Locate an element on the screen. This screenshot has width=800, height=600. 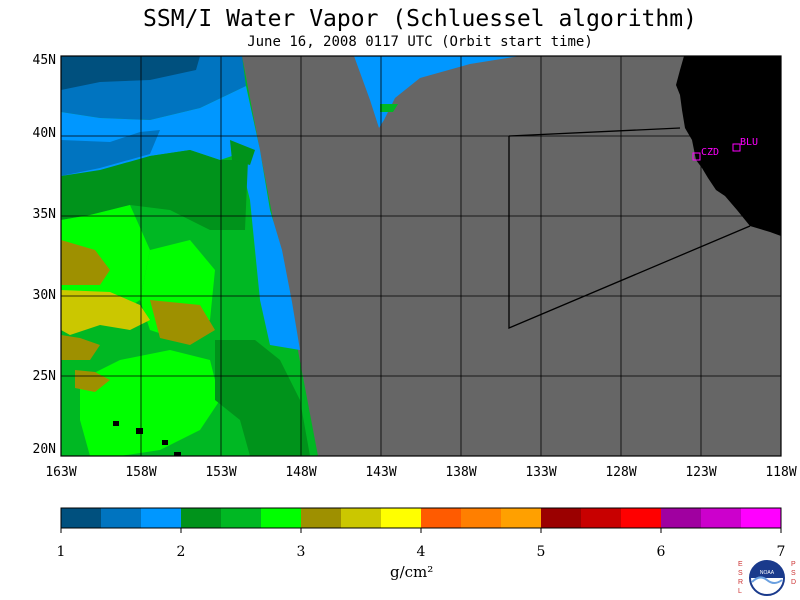
lon-label-133w: 133W is located at coordinates (541, 472).